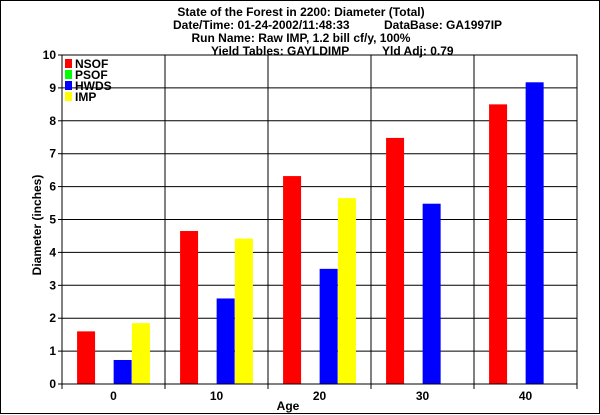 Image resolution: width=600 pixels, height=415 pixels. I want to click on y-tick-label: 7, so click(52, 154).